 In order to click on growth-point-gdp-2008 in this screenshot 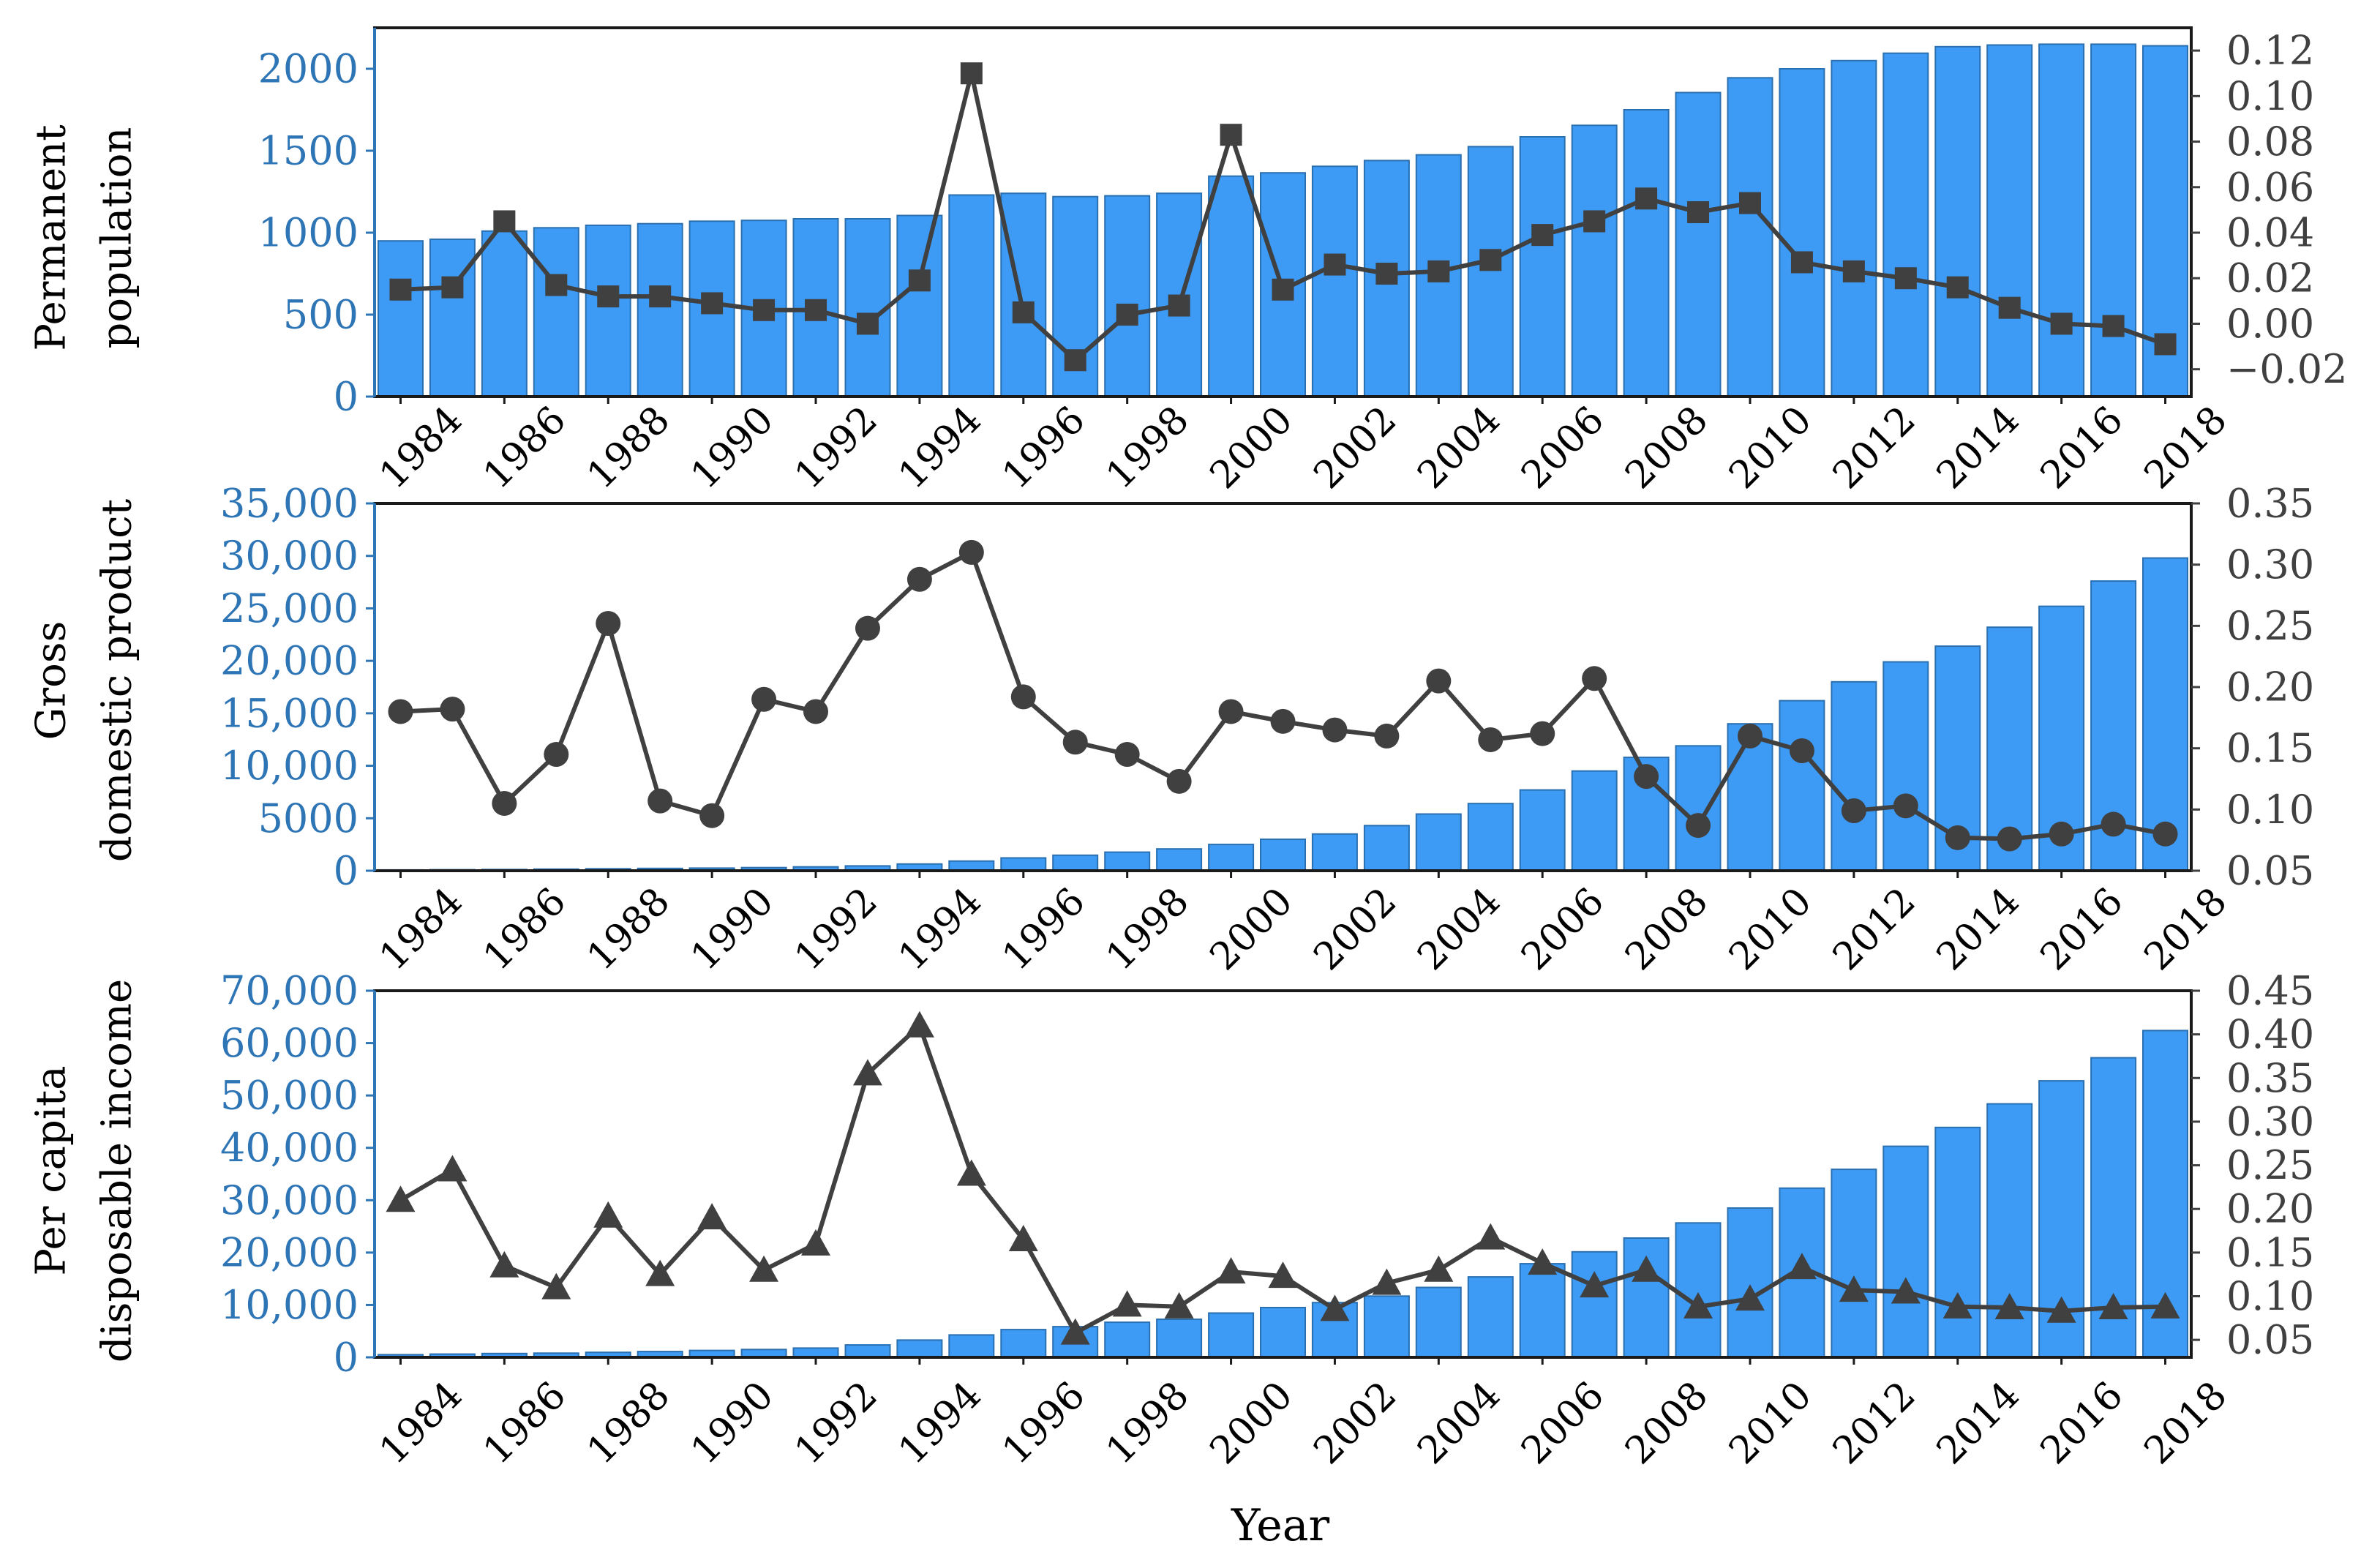, I will do `click(1647, 777)`.